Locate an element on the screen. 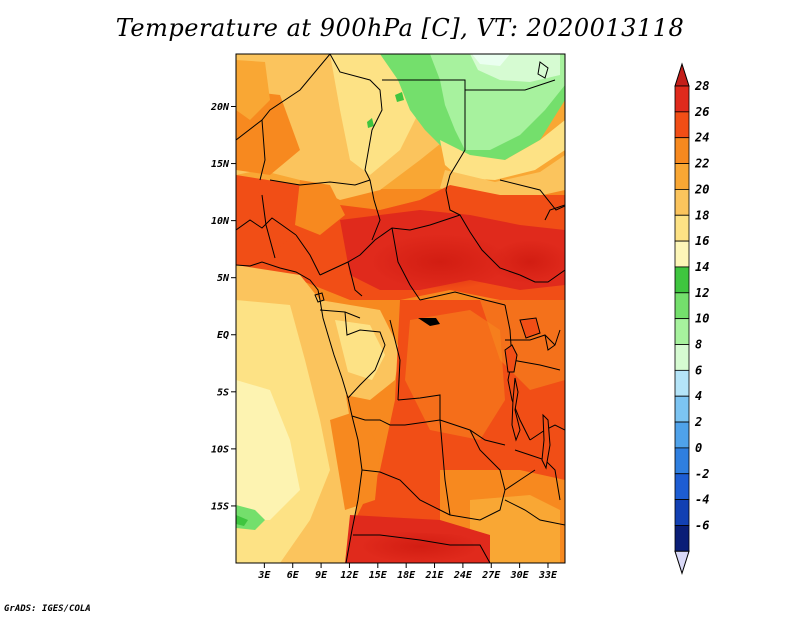 The height and width of the screenshot is (618, 800). colorbar-label: 8 is located at coordinates (698, 345).